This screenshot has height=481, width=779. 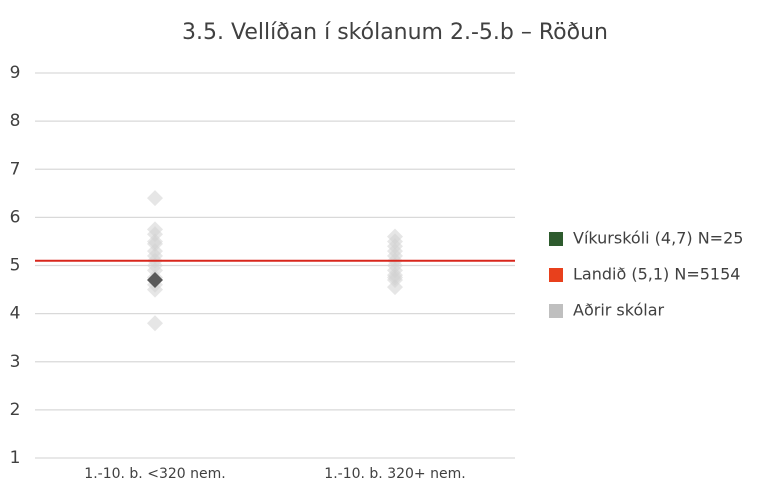 What do you see at coordinates (394, 473) in the screenshot?
I see `x-tick-label: 1.-10. b. 320+ nem.` at bounding box center [394, 473].